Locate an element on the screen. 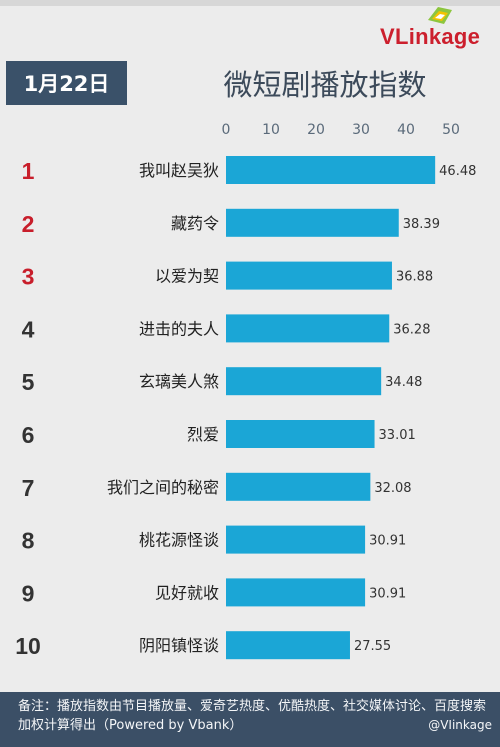  x-tick-label: 0 is located at coordinates (226, 130).